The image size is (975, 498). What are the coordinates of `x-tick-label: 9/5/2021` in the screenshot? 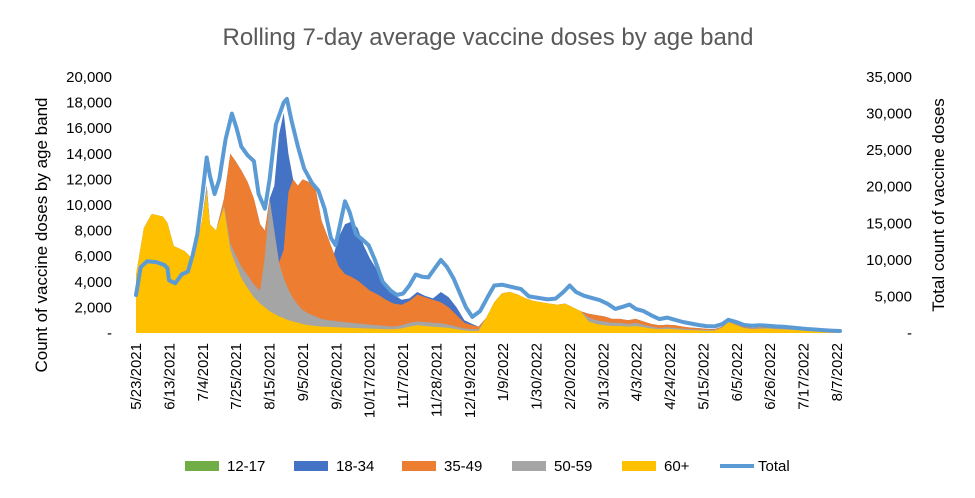 It's located at (303, 372).